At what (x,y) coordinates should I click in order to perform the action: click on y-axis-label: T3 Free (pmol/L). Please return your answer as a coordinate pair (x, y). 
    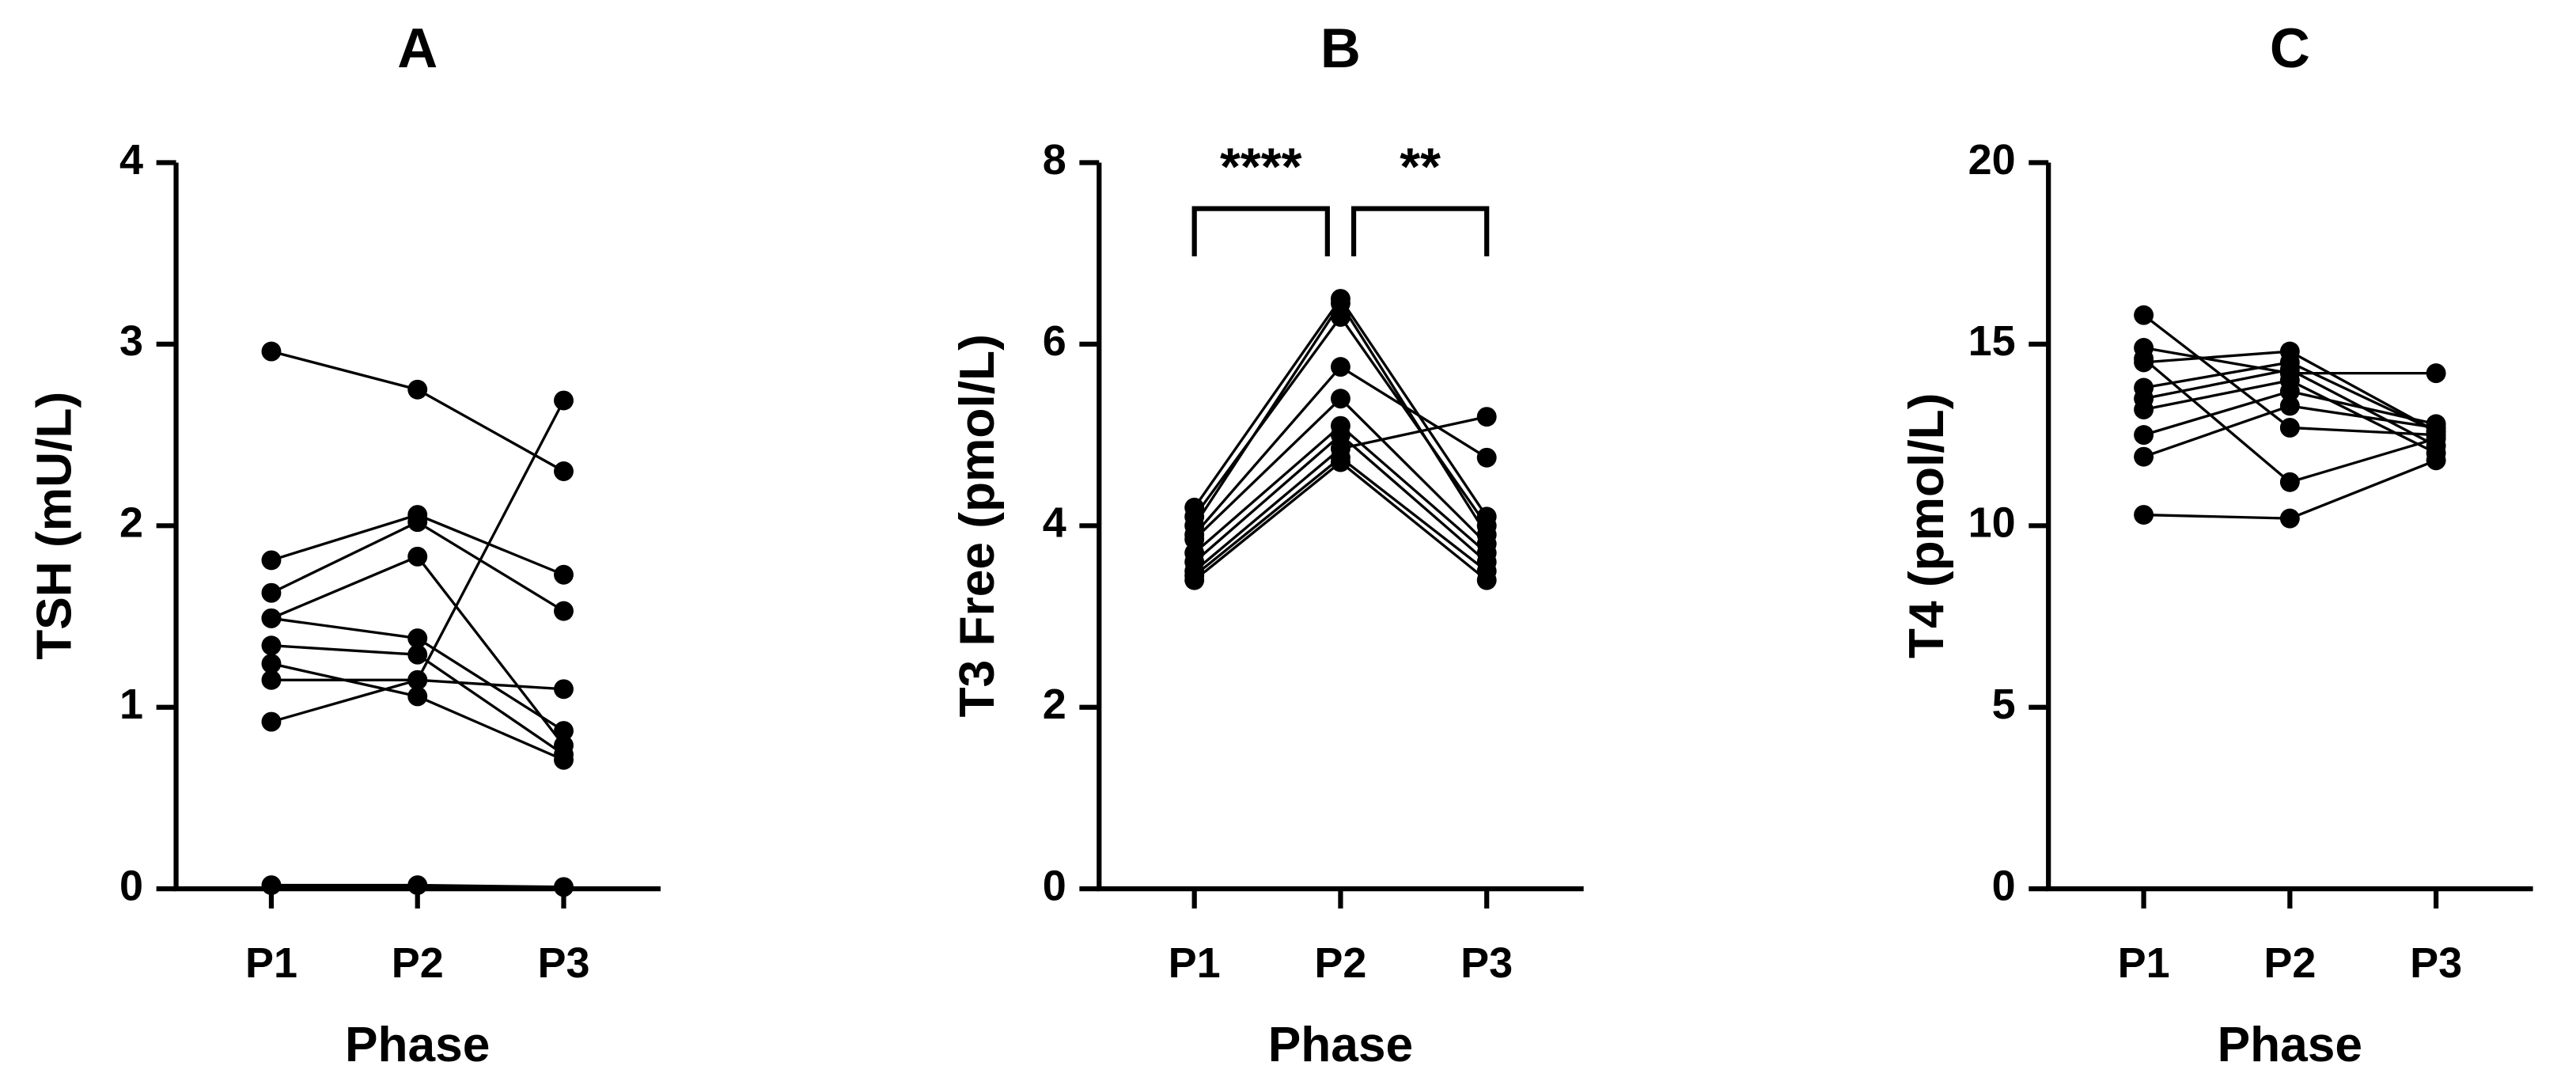
    Looking at the image, I should click on (977, 525).